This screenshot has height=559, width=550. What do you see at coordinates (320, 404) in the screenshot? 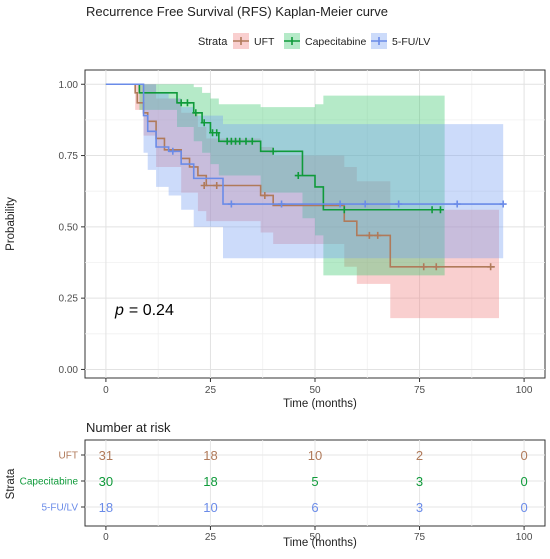
I see `x-axis-label: Time (months)` at bounding box center [320, 404].